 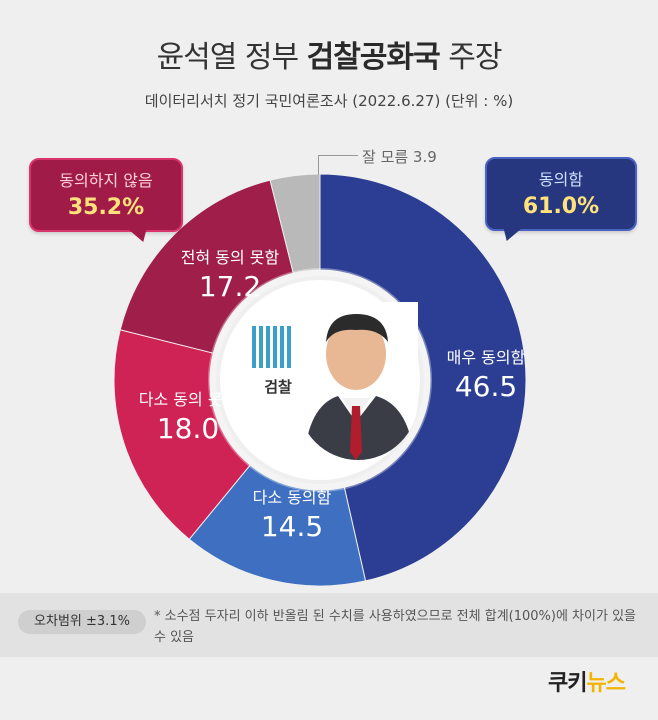 What do you see at coordinates (188, 428) in the screenshot?
I see `segment-value: 18.0` at bounding box center [188, 428].